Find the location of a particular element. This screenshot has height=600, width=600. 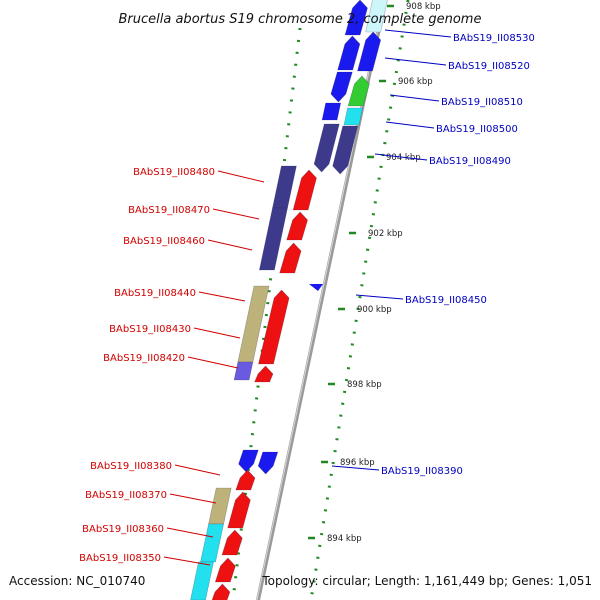

gene-label-right: BAbS19_II08390 is located at coordinates (422, 471).